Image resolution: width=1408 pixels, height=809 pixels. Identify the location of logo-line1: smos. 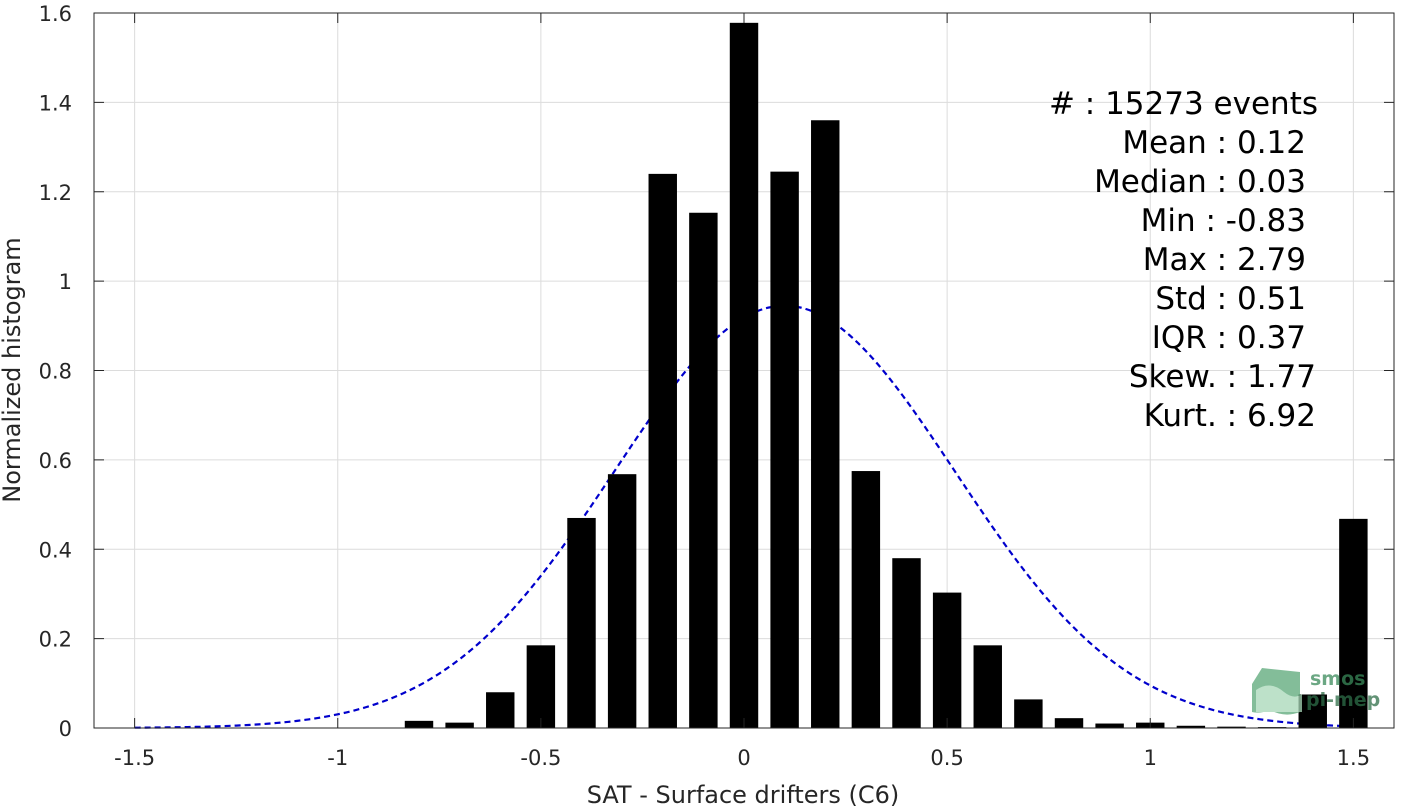
(1337, 679).